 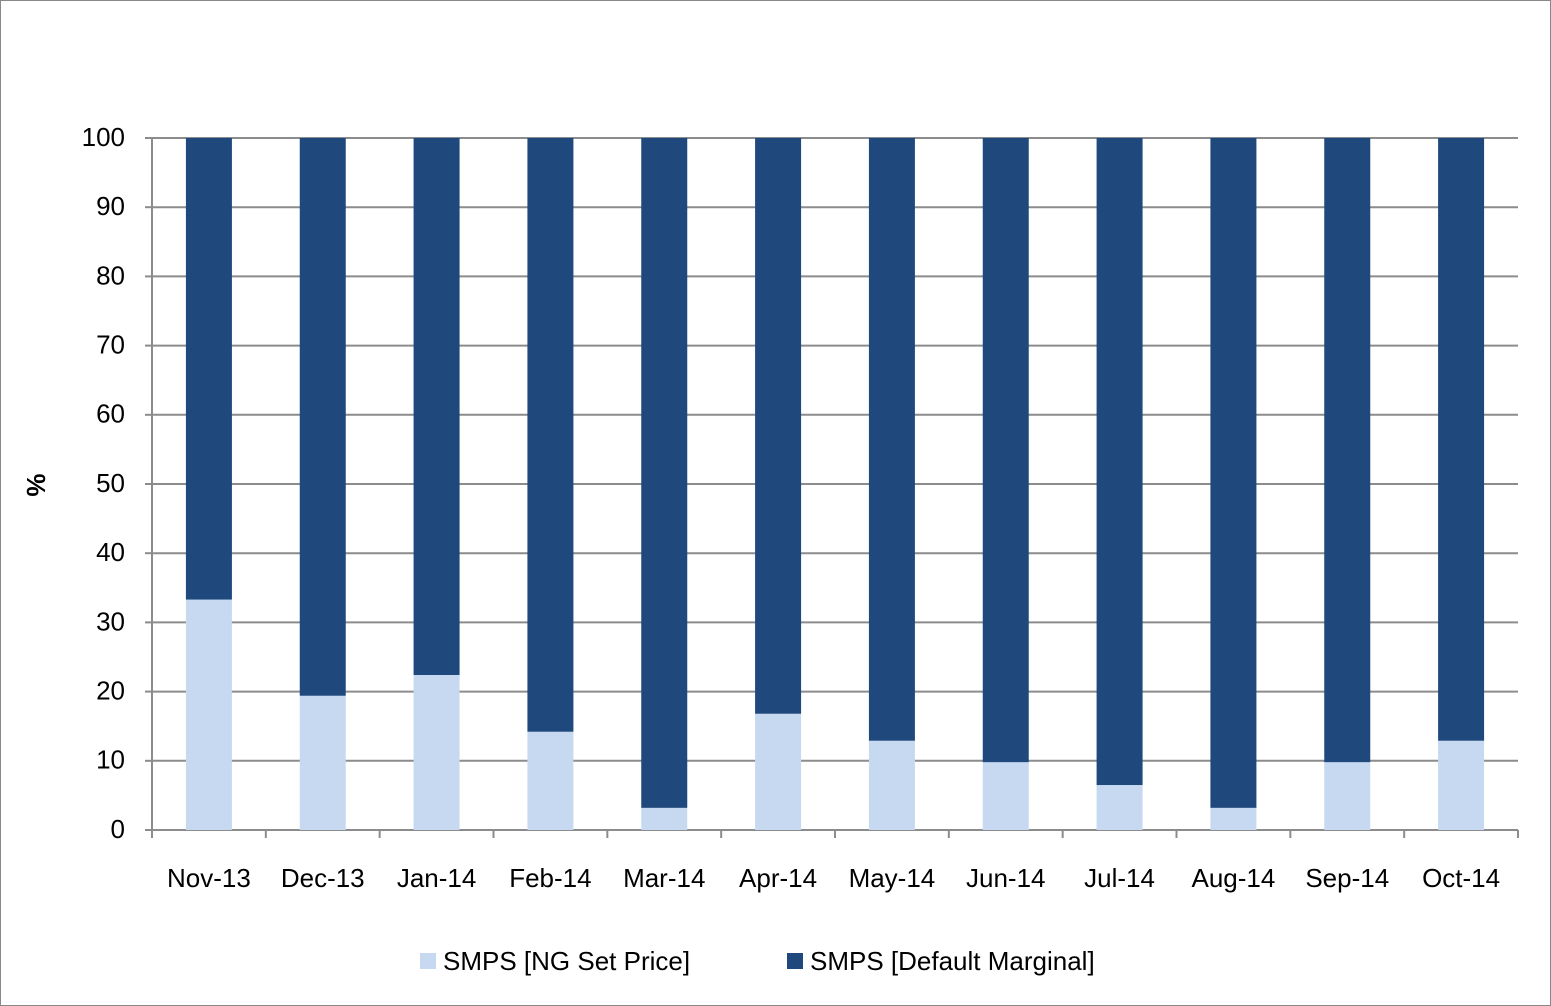 I want to click on legend-label: SMPS [Default Marginal], so click(x=952, y=961).